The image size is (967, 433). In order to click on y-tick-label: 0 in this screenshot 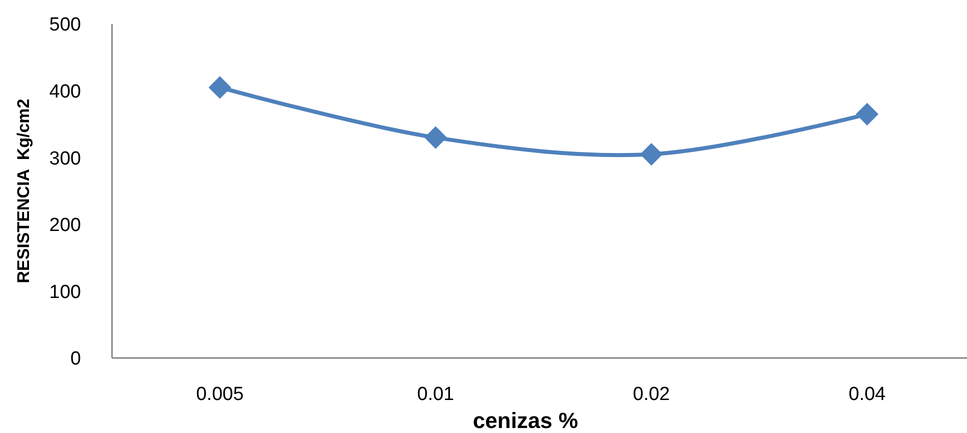, I will do `click(75, 359)`.